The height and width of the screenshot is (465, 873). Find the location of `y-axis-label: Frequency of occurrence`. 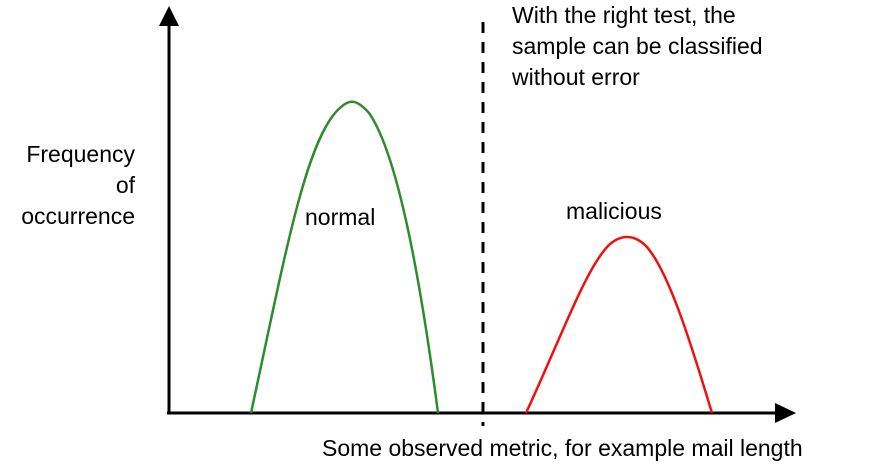

y-axis-label: Frequency of occurrence is located at coordinates (67, 185).